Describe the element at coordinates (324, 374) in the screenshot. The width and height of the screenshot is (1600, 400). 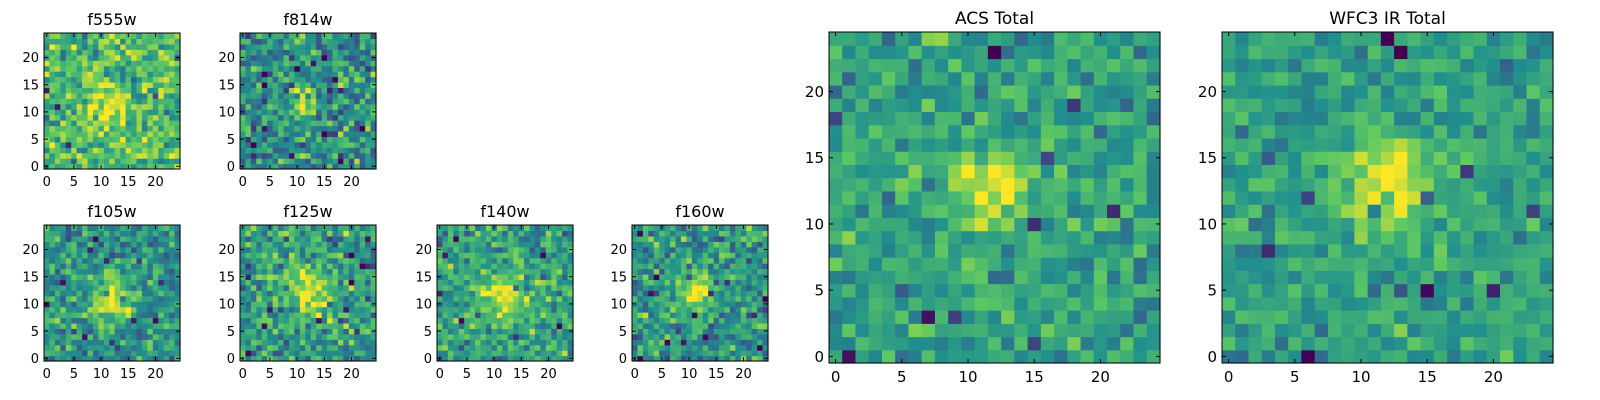
I see `x-tick-label: 15` at that location.